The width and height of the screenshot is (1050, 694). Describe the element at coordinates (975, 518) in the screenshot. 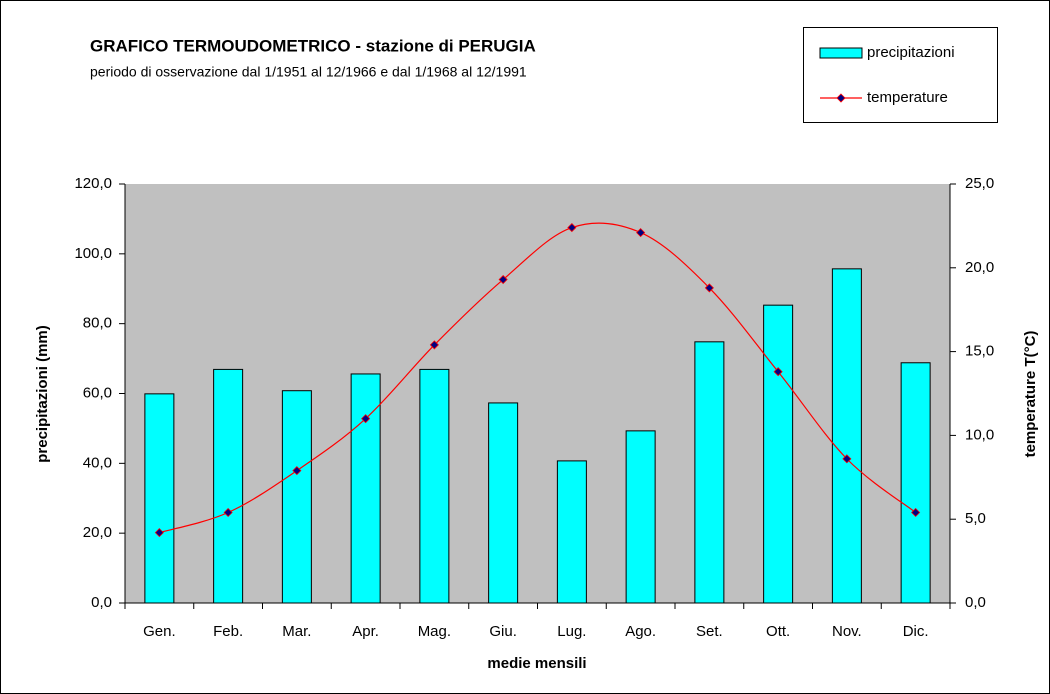

I see `y2-tick-label: 5,0` at that location.